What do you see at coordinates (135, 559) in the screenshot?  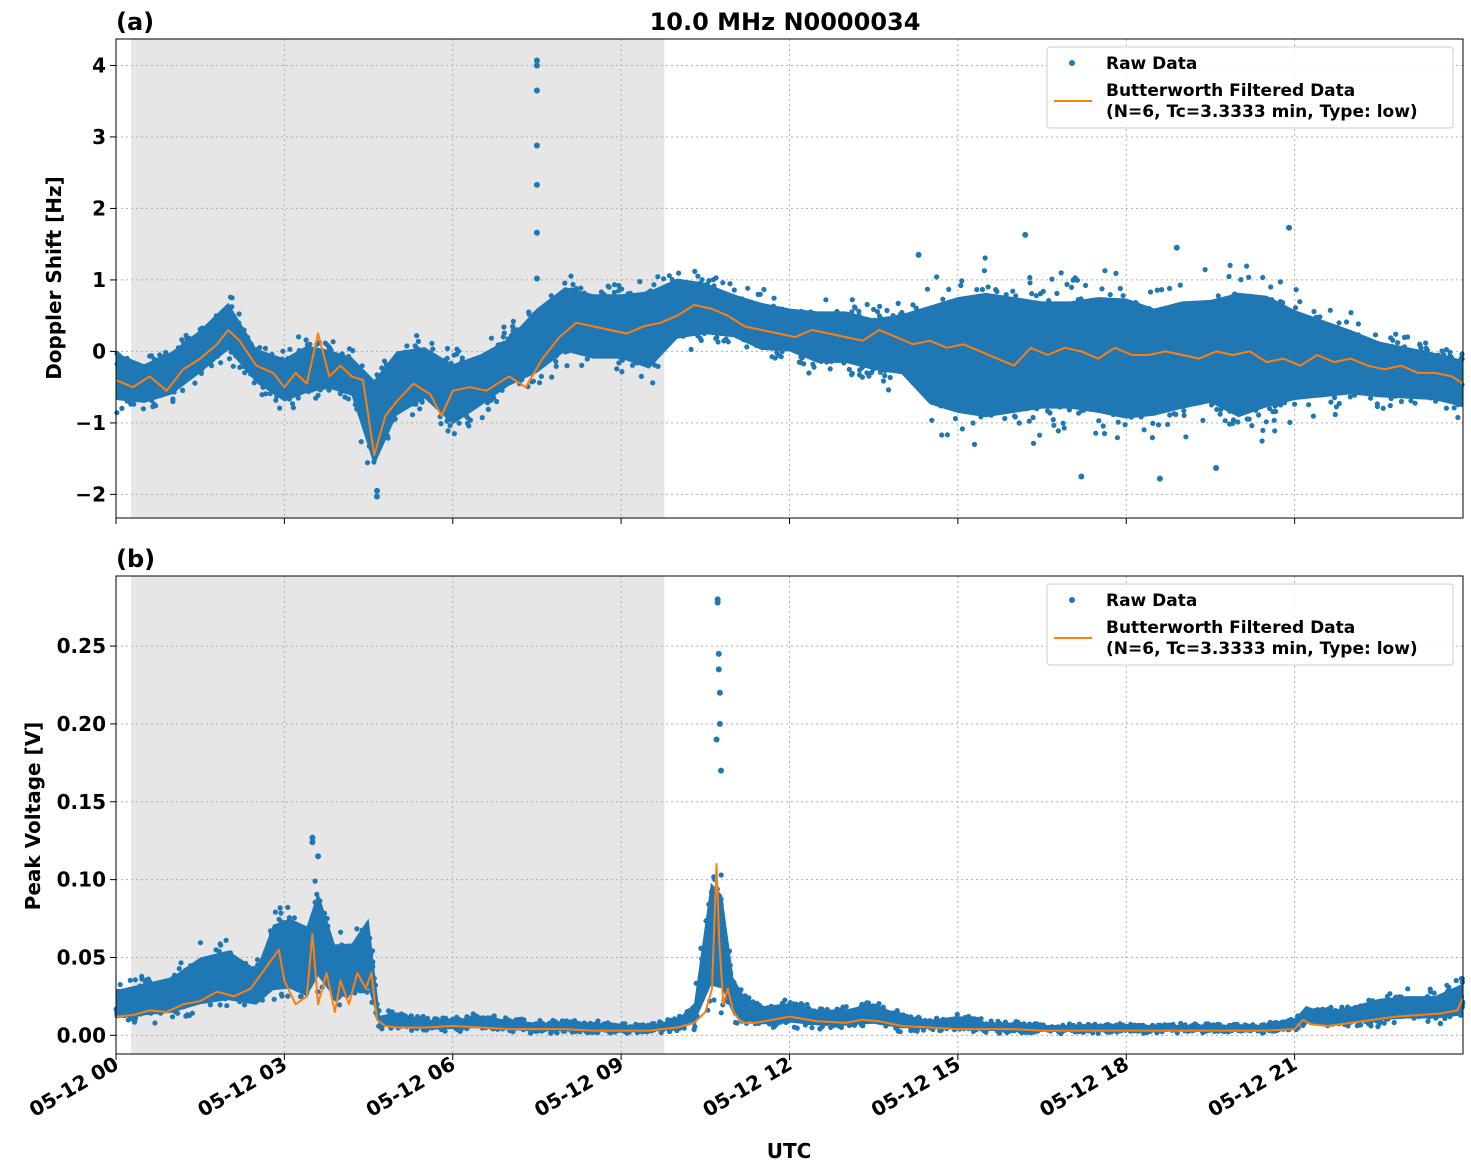 I see `panel-label: (b)` at bounding box center [135, 559].